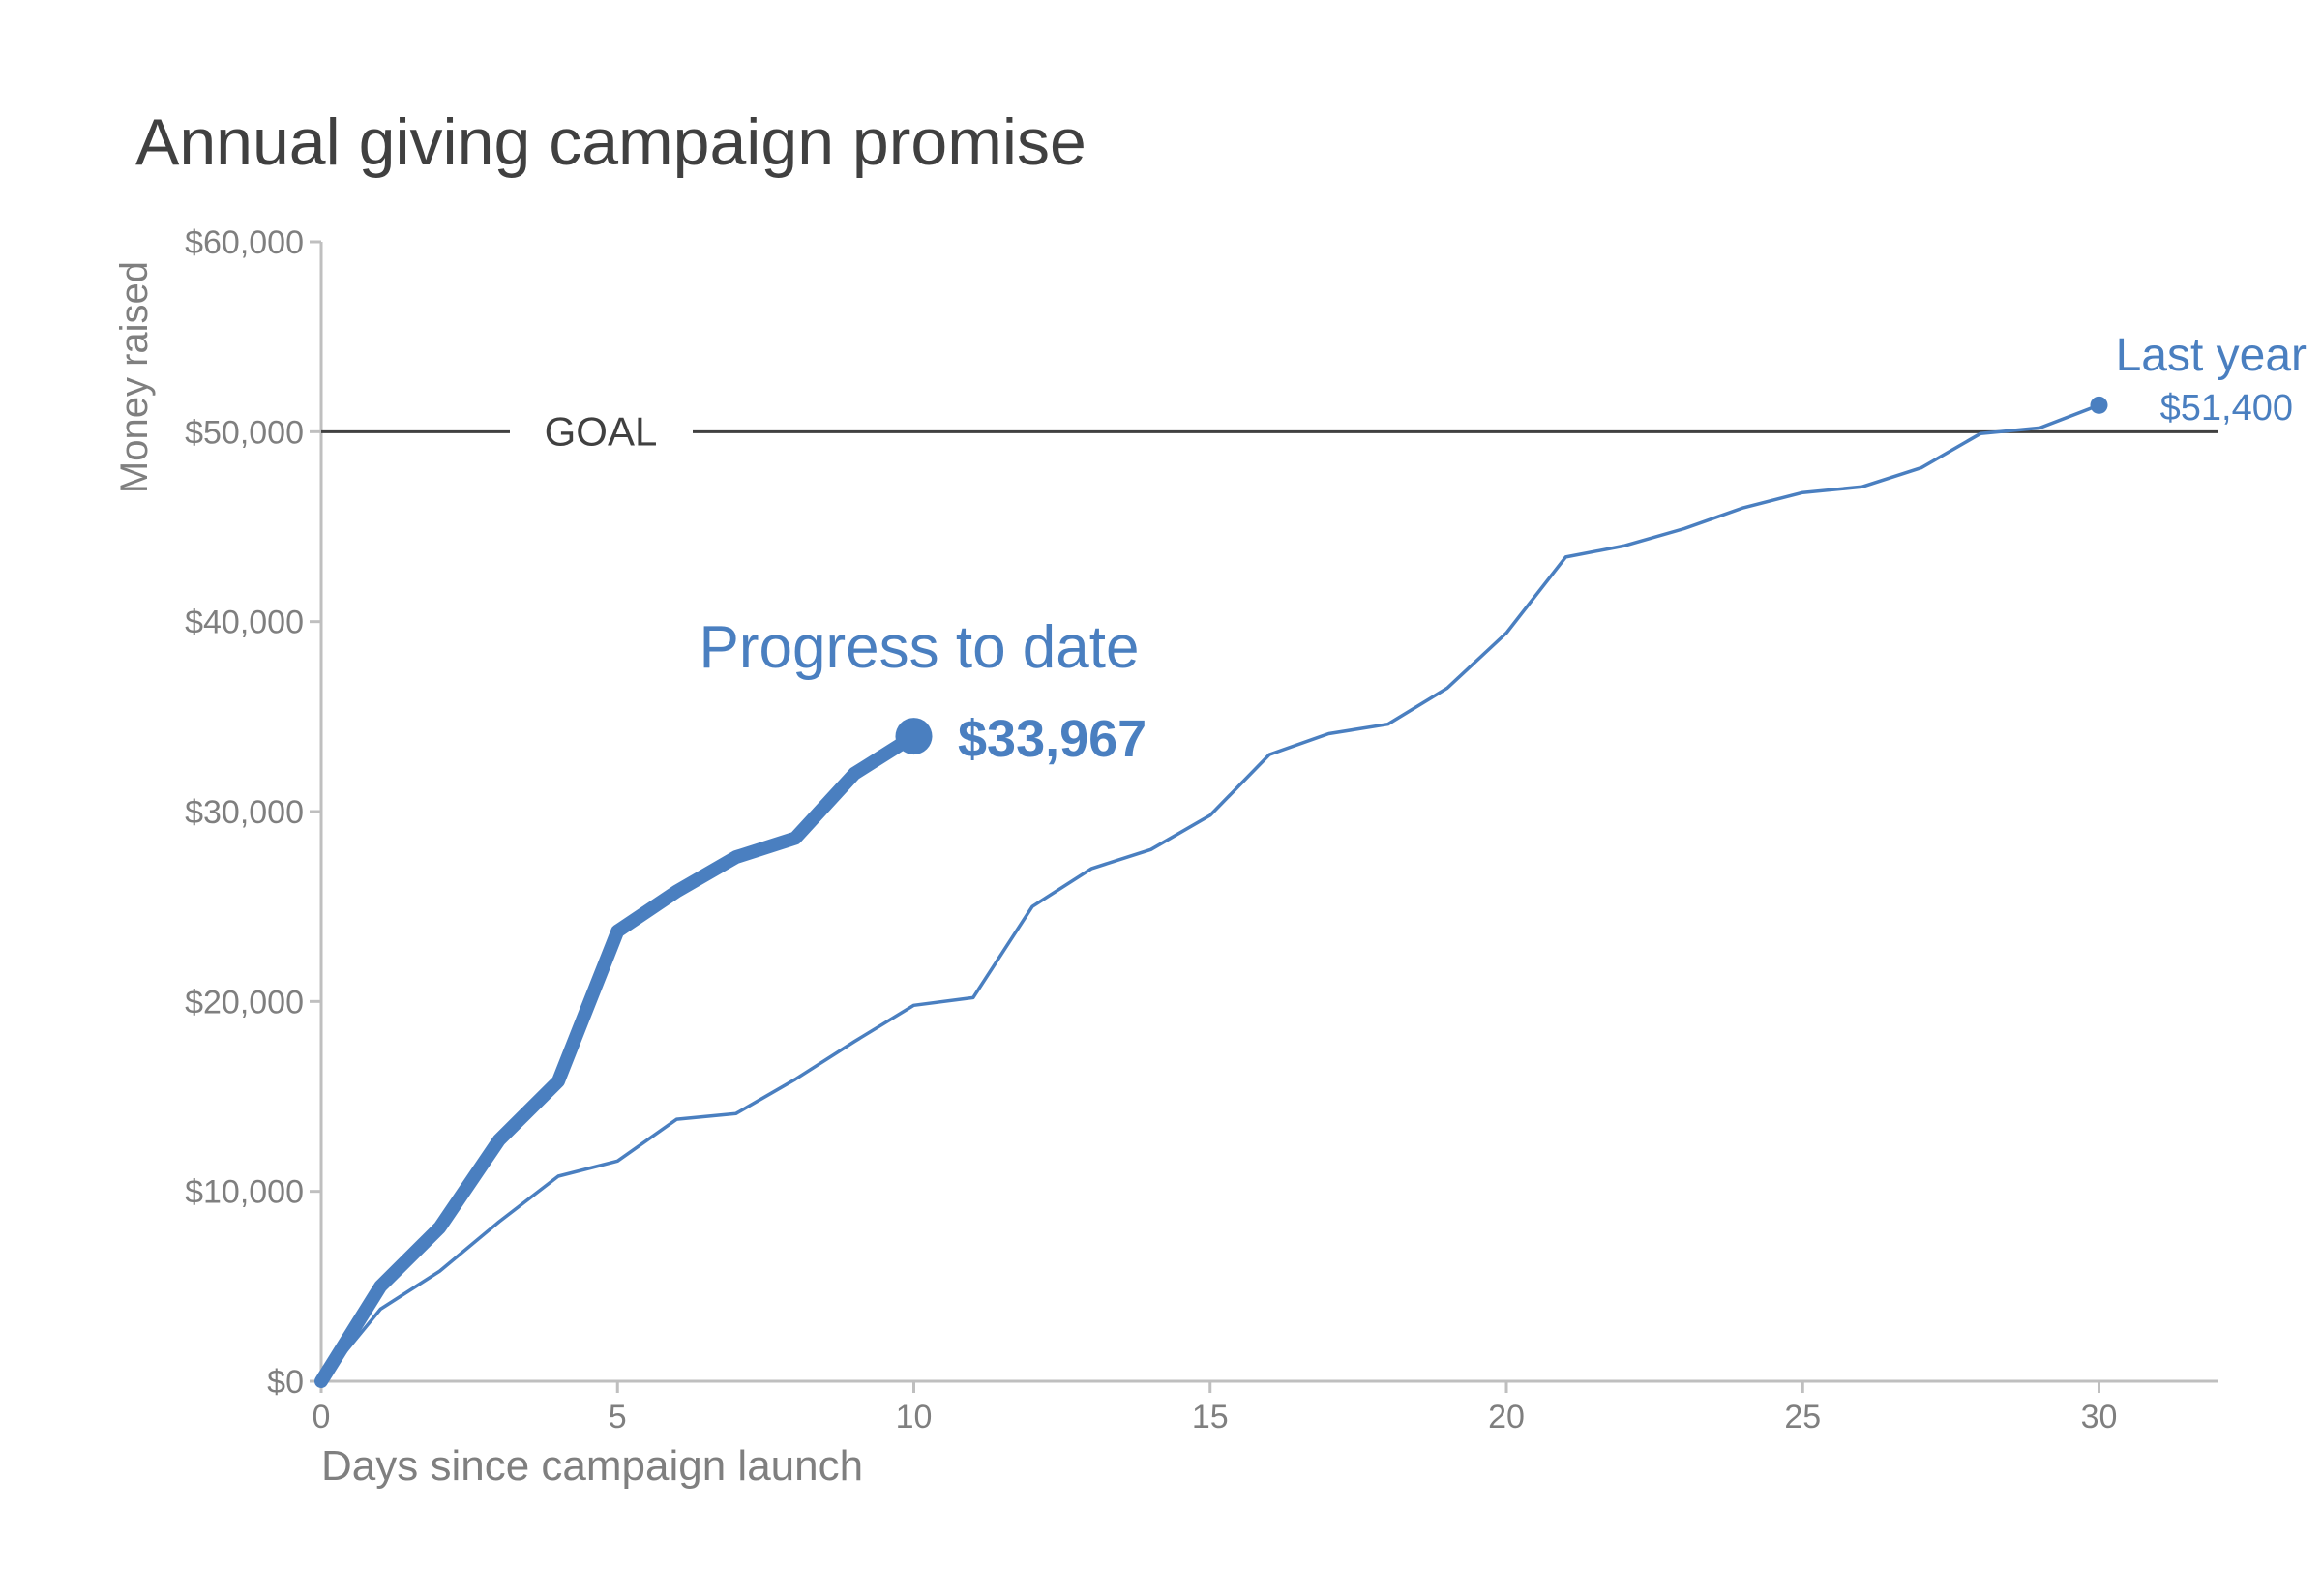 This screenshot has width=2322, height=1596. Describe the element at coordinates (611, 142) in the screenshot. I see `chart-title: Annual giving campaign promise` at that location.